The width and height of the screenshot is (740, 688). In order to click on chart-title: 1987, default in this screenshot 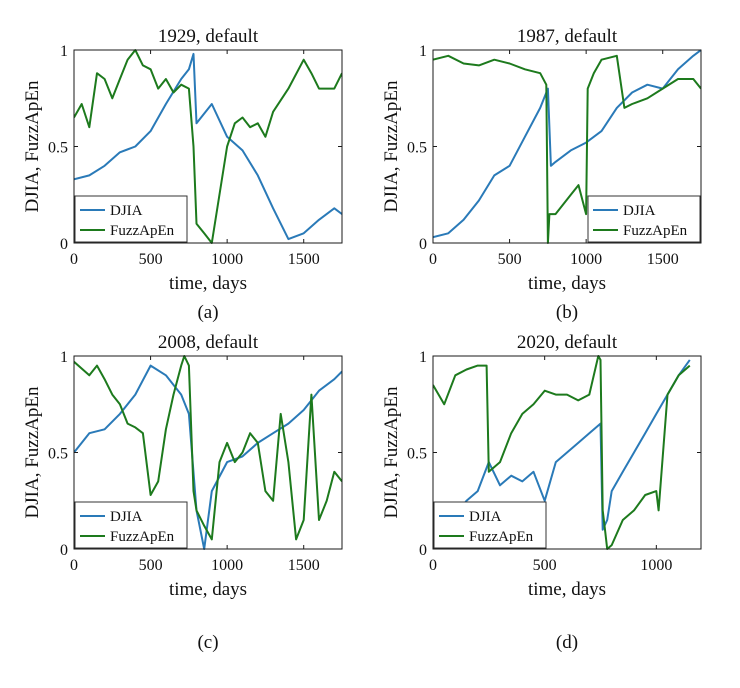, I will do `click(567, 36)`.